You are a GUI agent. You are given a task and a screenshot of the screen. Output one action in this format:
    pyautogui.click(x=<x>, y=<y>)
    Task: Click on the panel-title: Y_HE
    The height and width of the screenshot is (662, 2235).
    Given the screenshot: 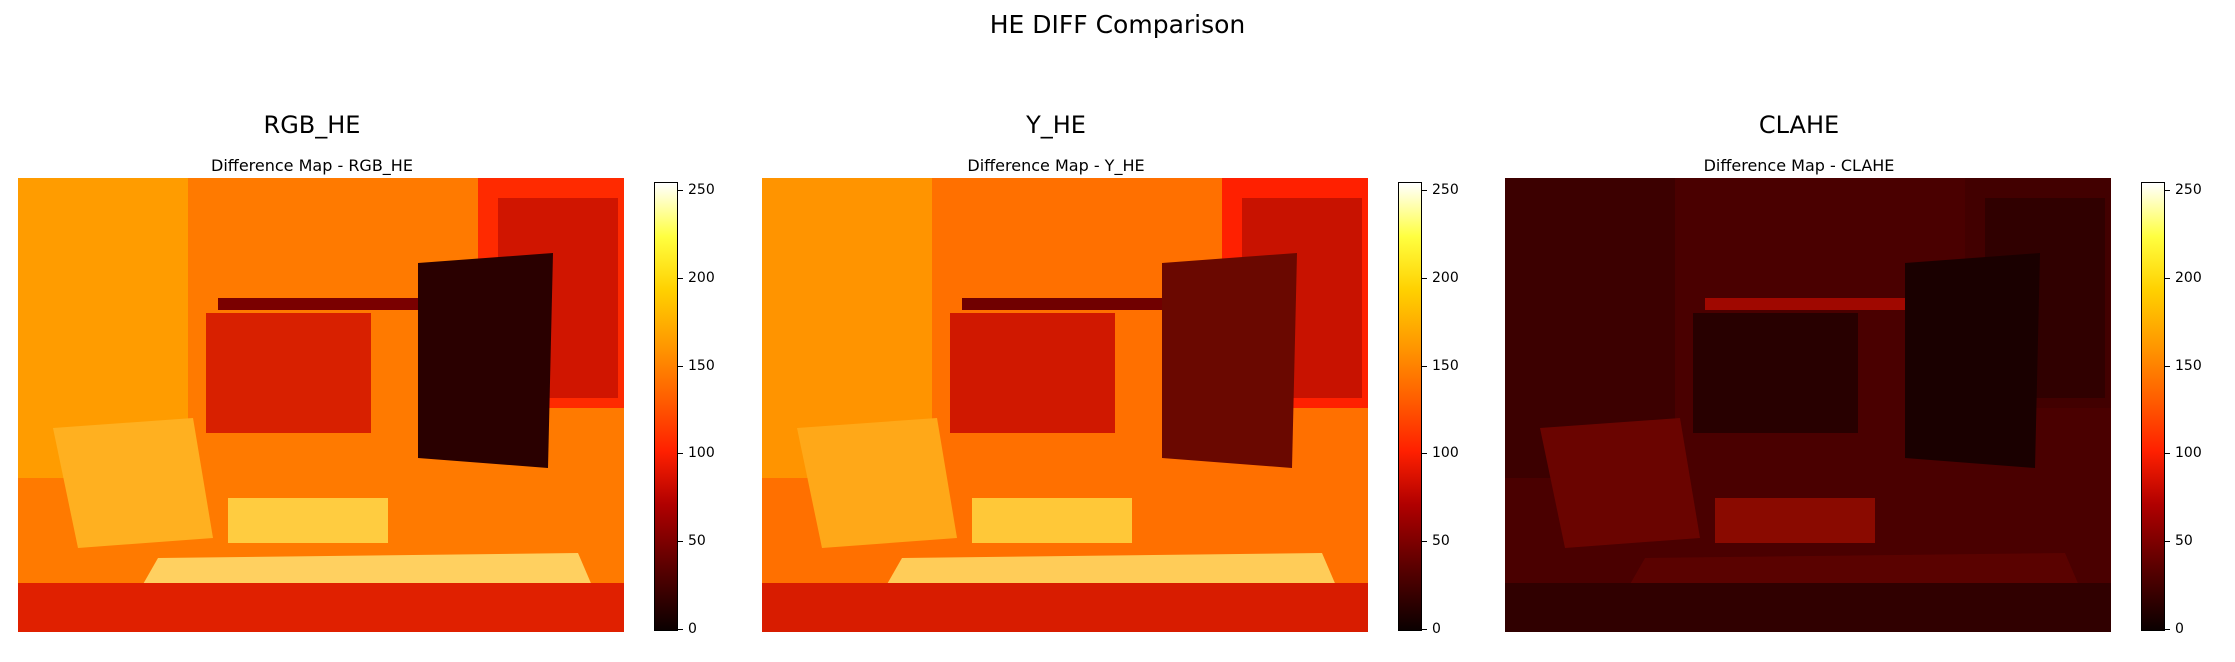 What is the action you would take?
    pyautogui.click(x=1056, y=125)
    